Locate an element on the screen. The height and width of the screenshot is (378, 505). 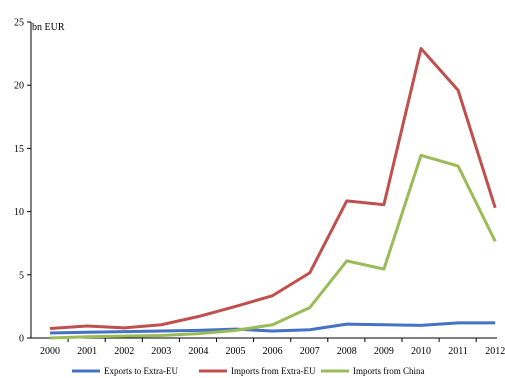
x-tick-label: 2008 is located at coordinates (347, 351).